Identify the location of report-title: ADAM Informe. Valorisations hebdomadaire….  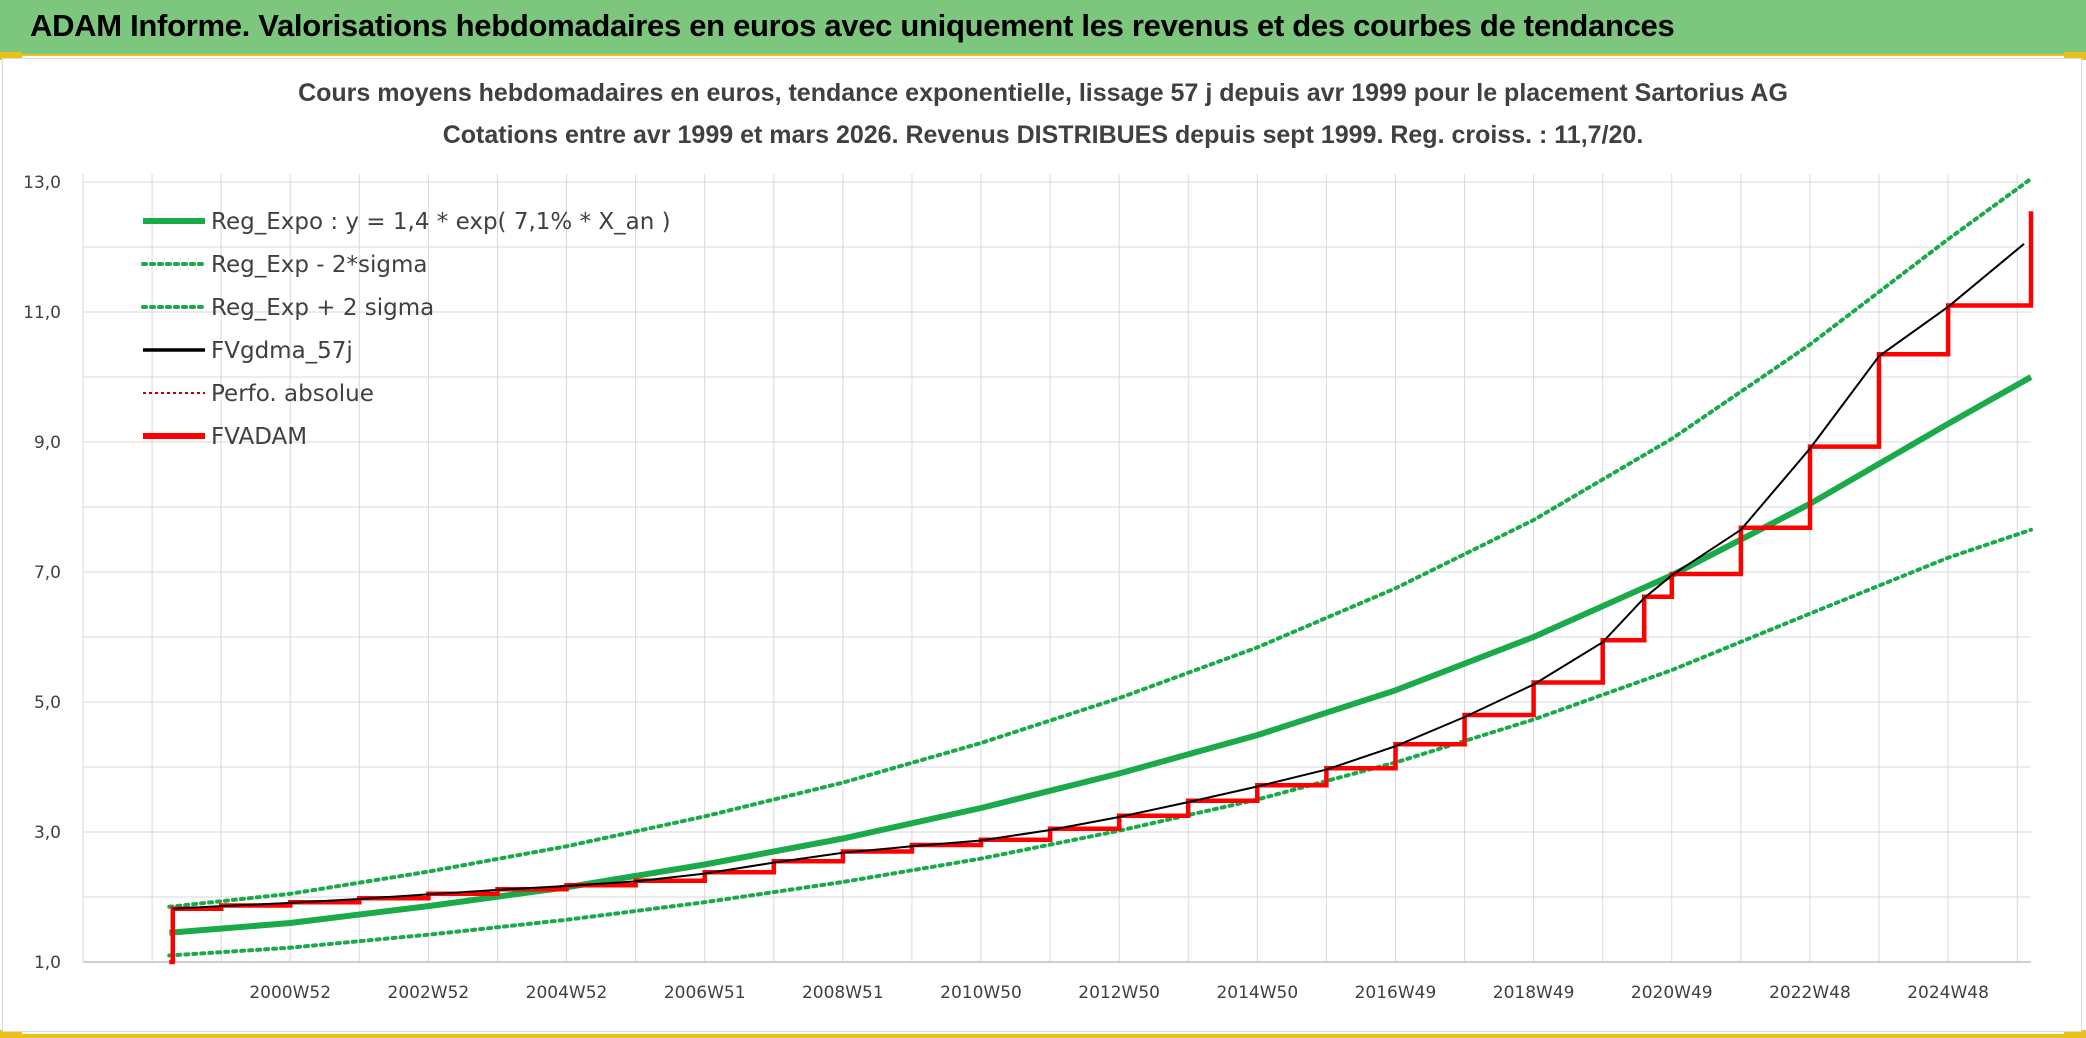
(852, 25).